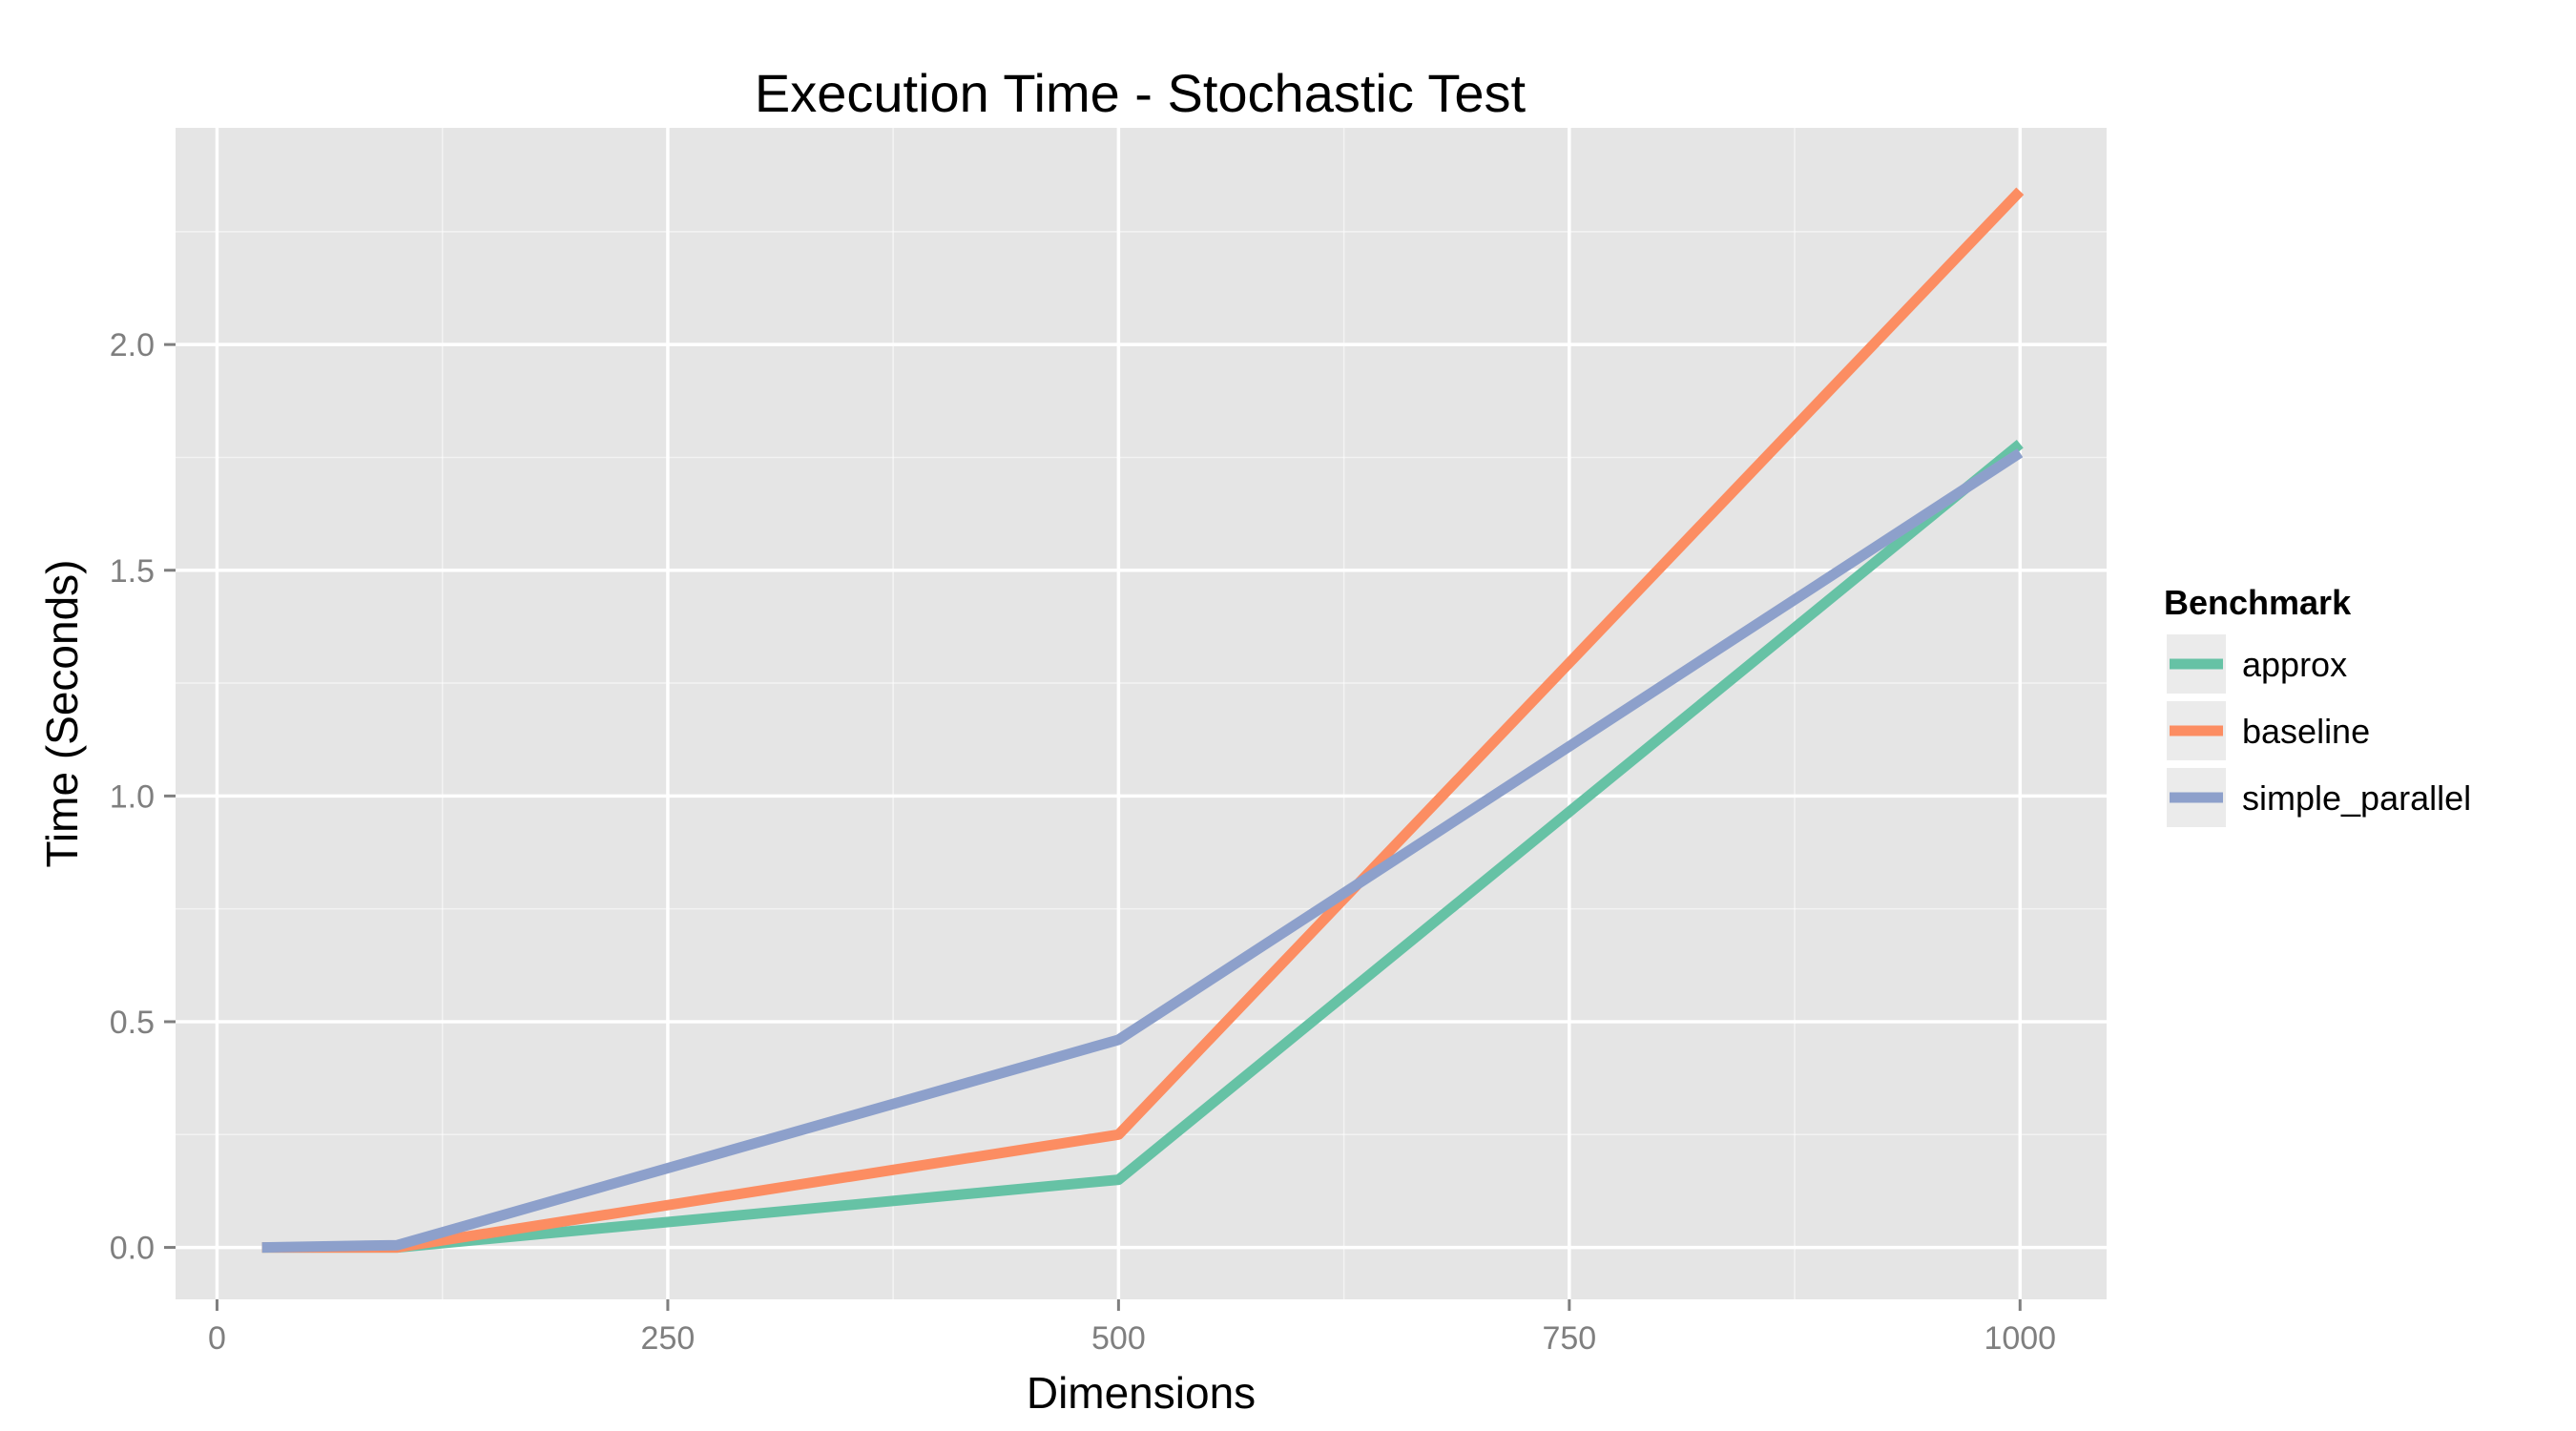 This screenshot has width=2576, height=1431. Describe the element at coordinates (1141, 93) in the screenshot. I see `chart-title: Execution Time - Stochastic Test` at that location.